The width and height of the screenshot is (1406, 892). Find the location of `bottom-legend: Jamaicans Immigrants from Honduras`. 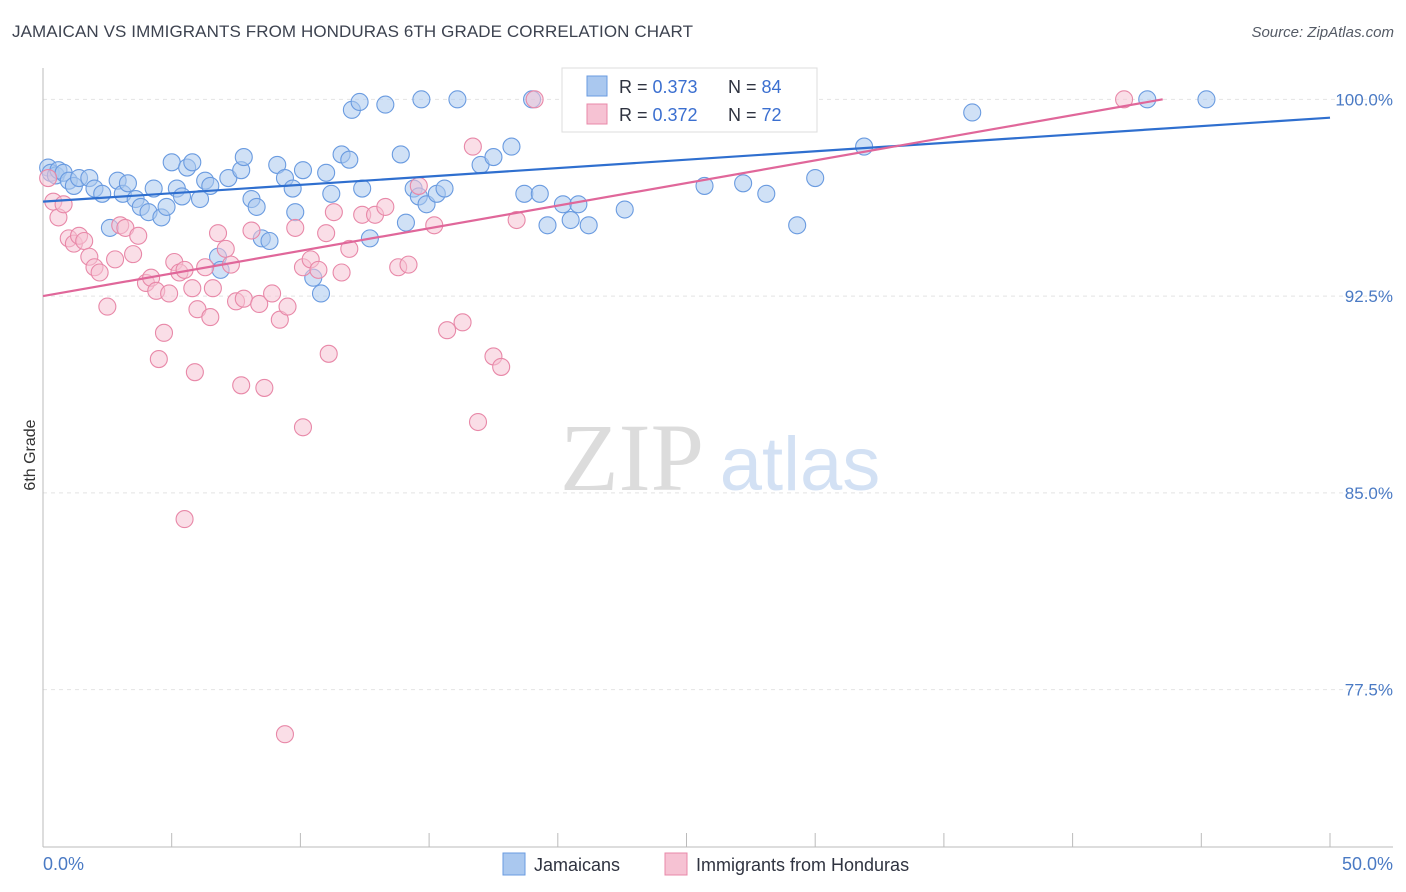

bottom-legend: Jamaicans Immigrants from Honduras is located at coordinates (705, 864).